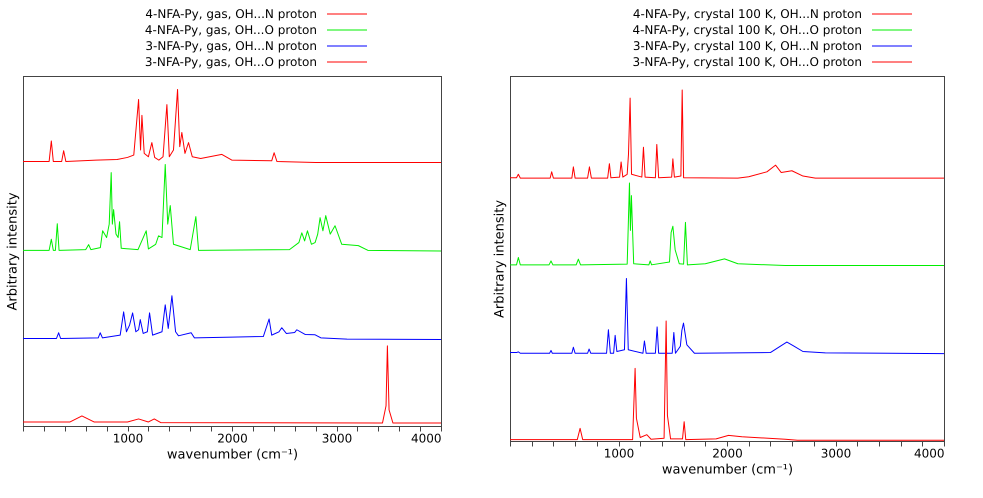 The height and width of the screenshot is (498, 983). What do you see at coordinates (230, 62) in the screenshot?
I see `legend-label: 3-NFA-Py, gas, OH...O proton` at bounding box center [230, 62].